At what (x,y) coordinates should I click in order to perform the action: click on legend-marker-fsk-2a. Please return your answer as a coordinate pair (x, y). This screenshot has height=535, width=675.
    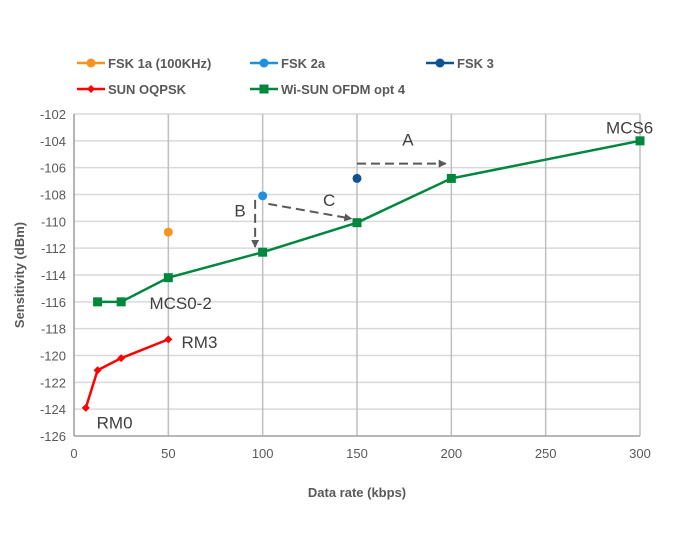
    Looking at the image, I should click on (264, 63).